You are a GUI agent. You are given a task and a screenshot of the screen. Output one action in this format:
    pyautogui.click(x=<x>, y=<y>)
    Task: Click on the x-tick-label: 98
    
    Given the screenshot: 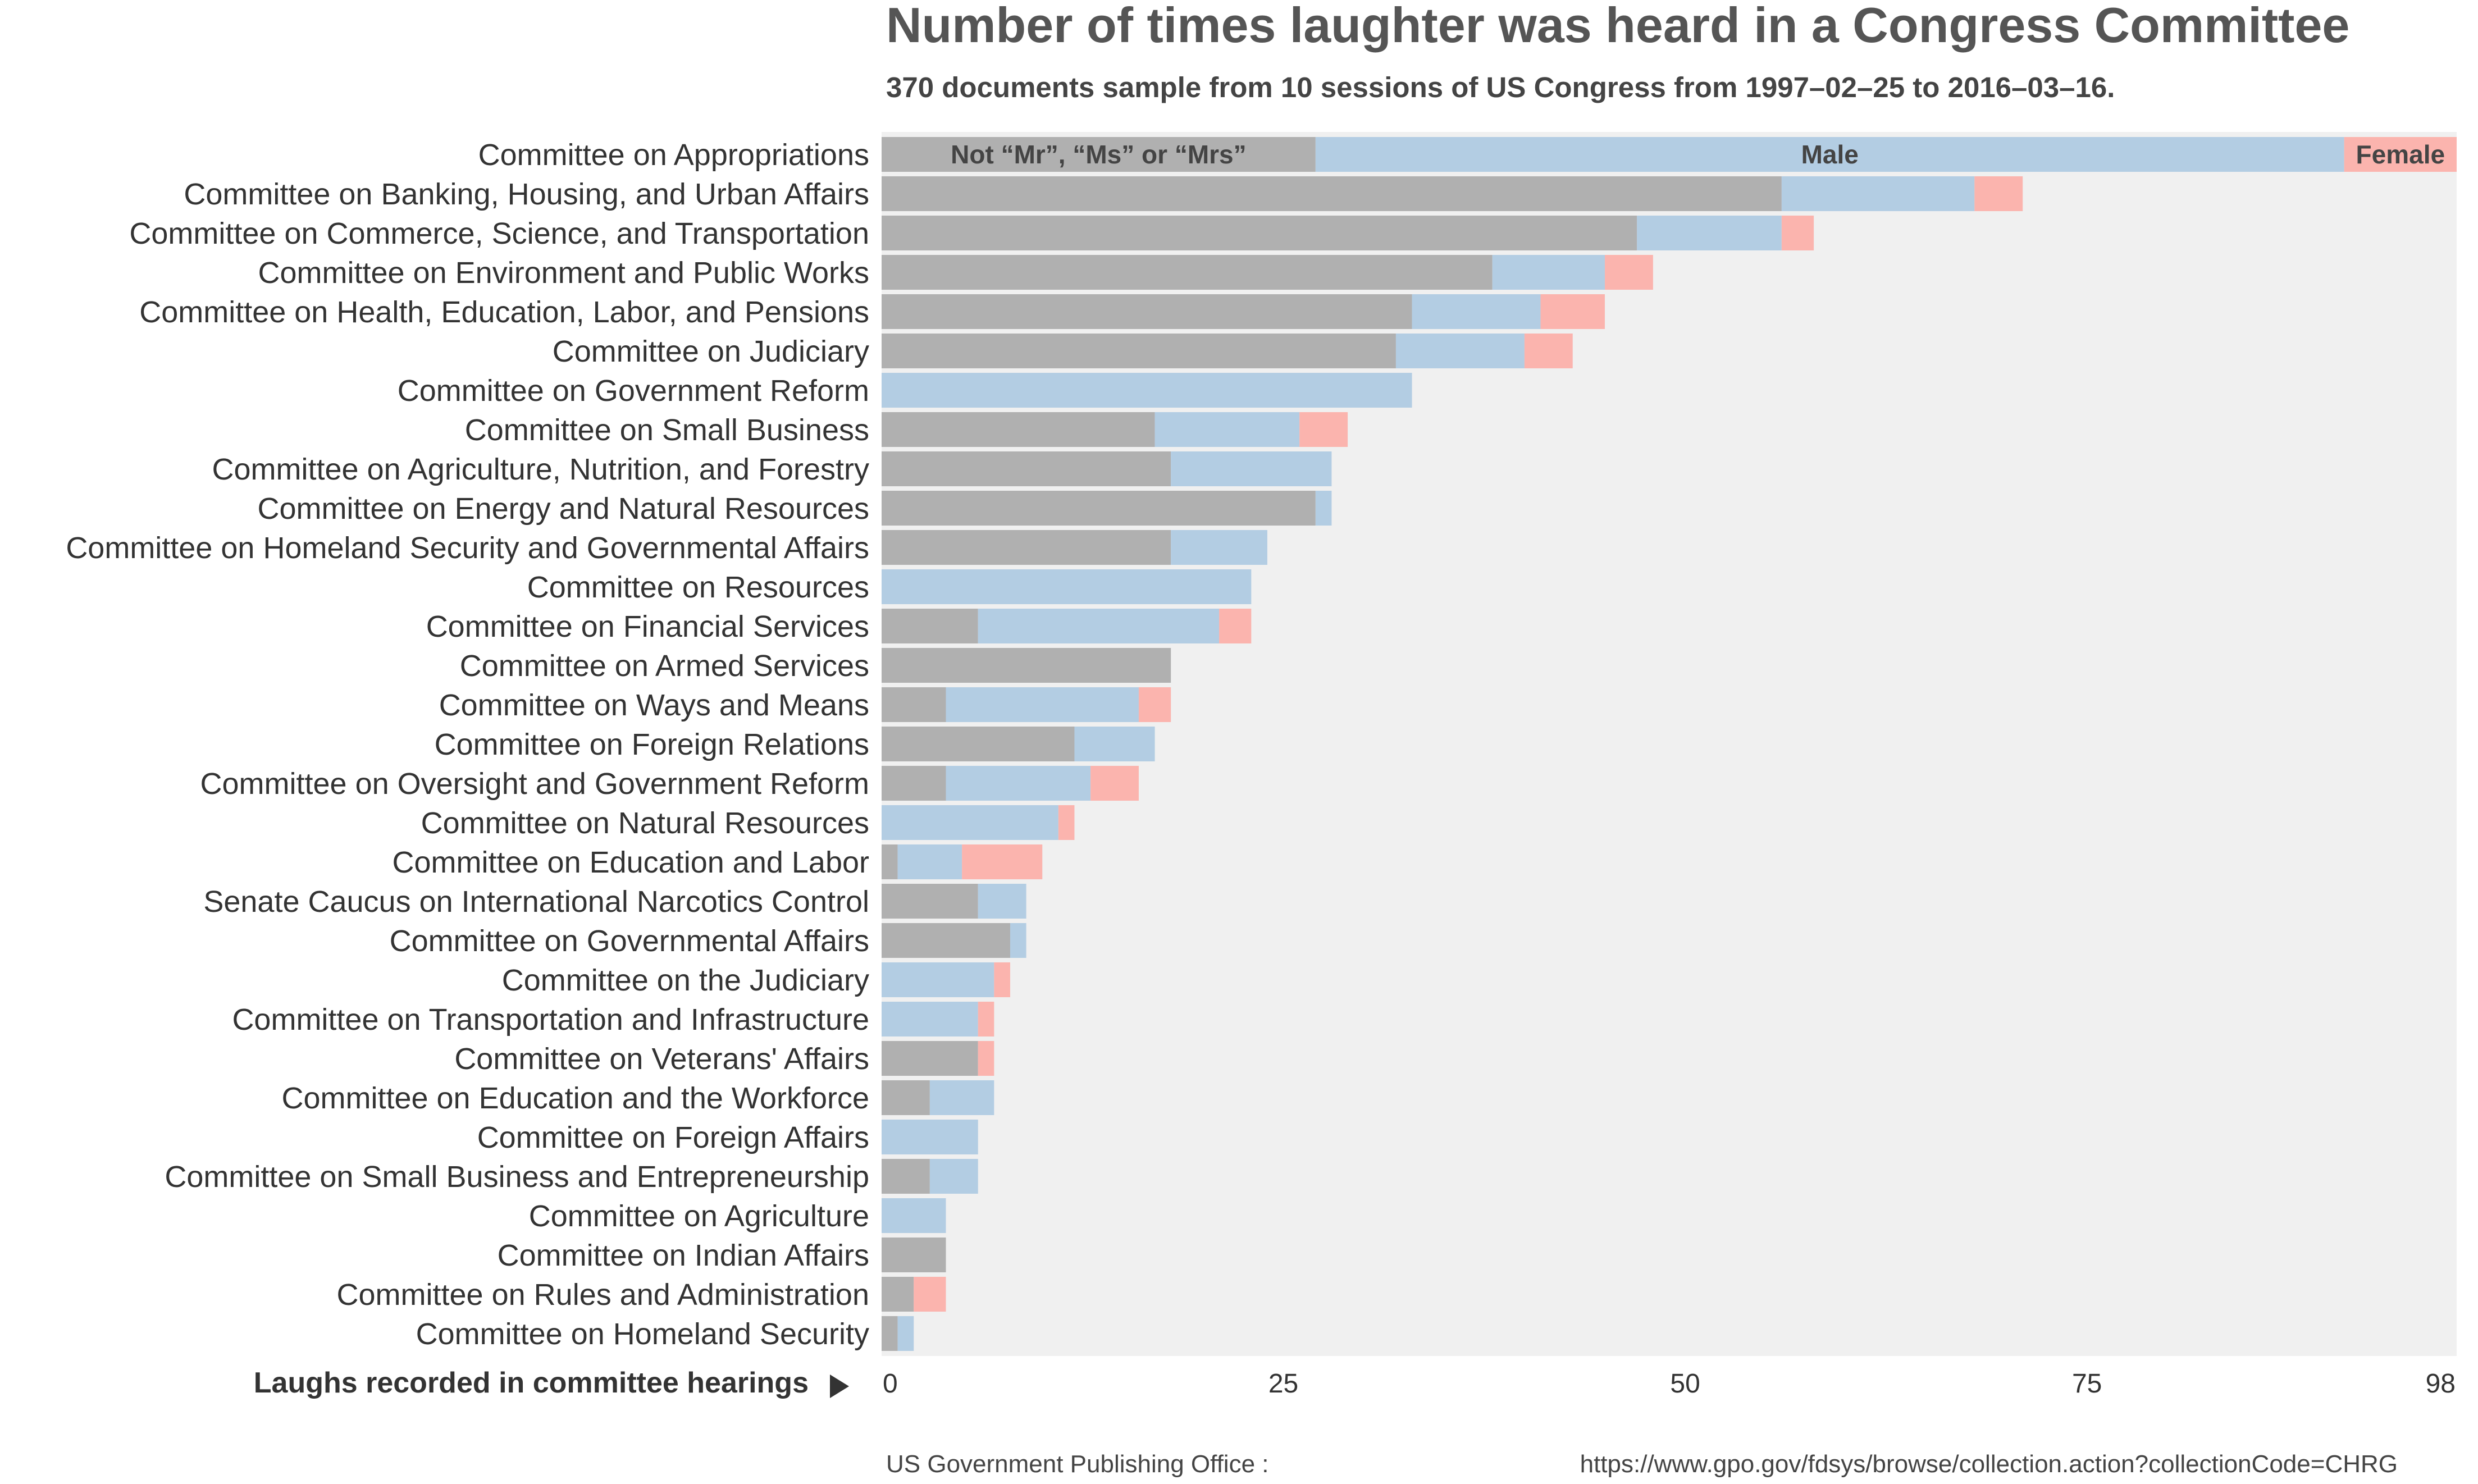 What is the action you would take?
    pyautogui.click(x=2441, y=1384)
    